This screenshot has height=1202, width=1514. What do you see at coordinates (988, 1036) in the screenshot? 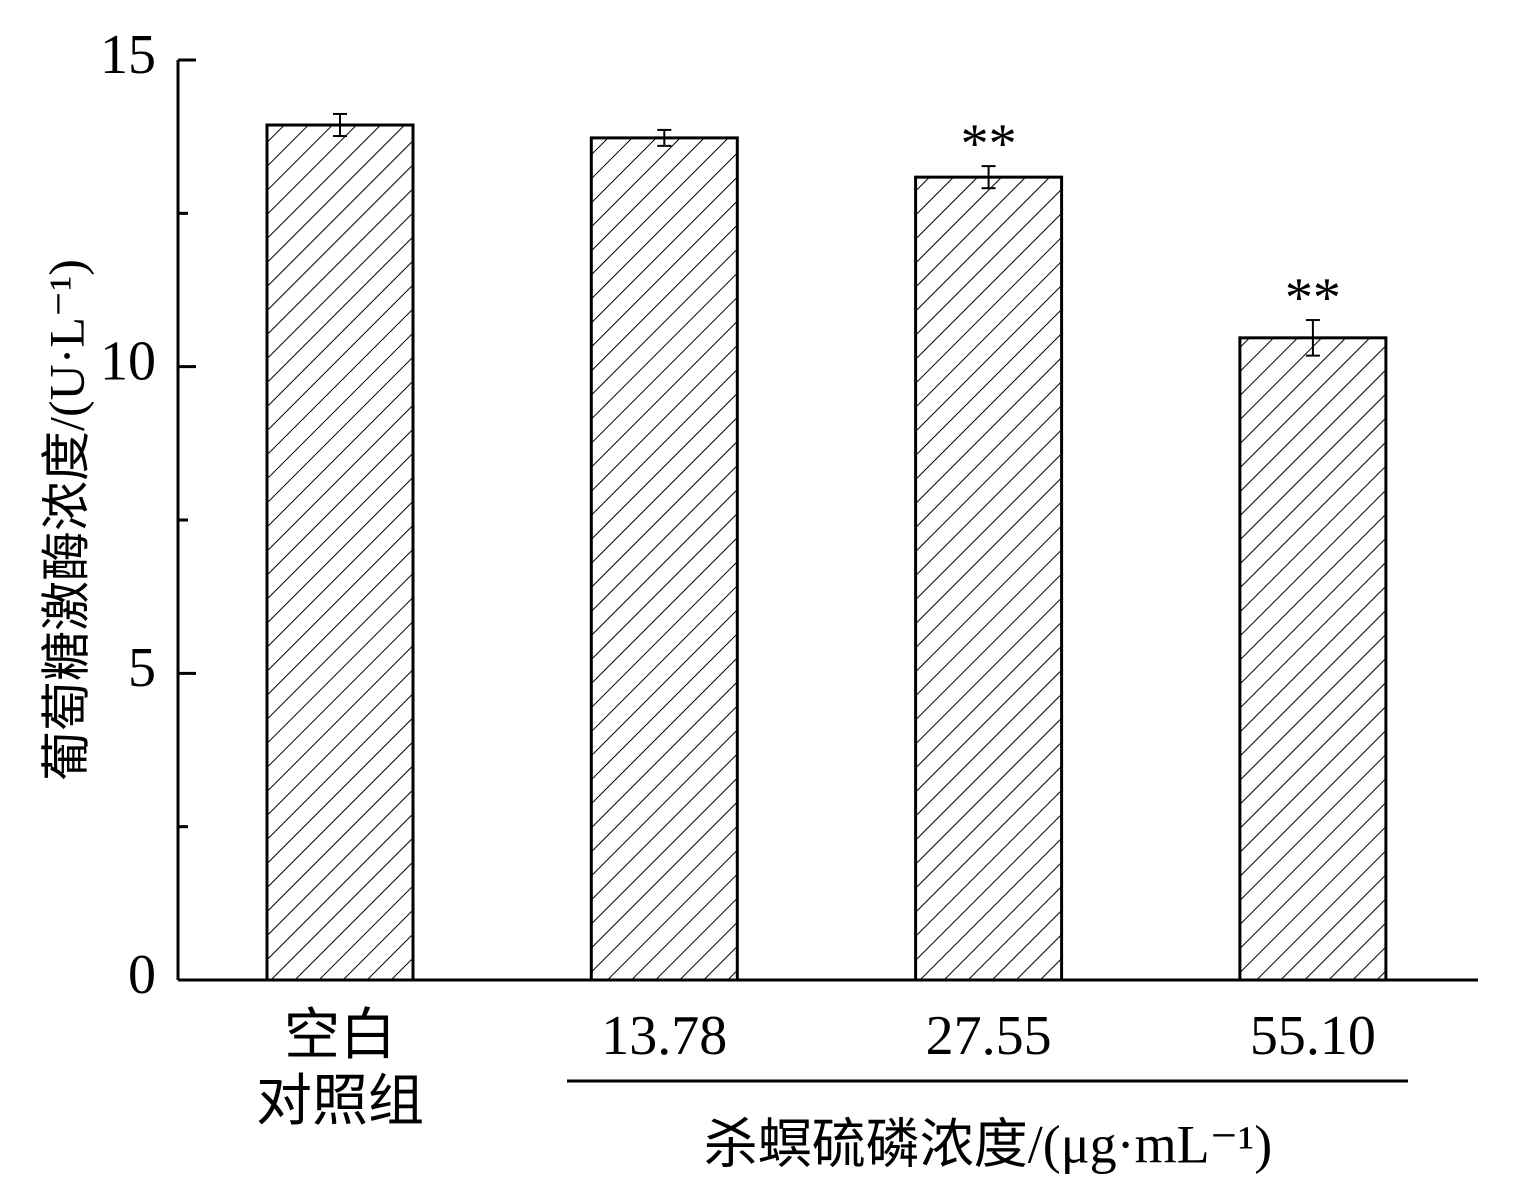
I see `x-tick-label: 27.55` at bounding box center [988, 1036].